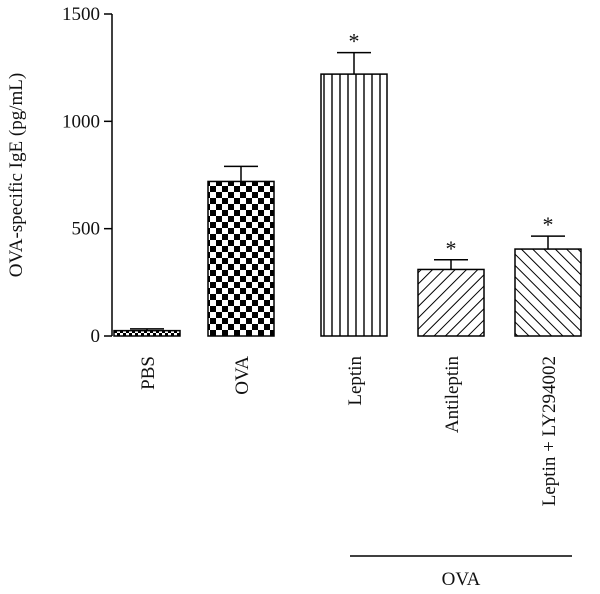 The height and width of the screenshot is (594, 600). Describe the element at coordinates (354, 205) in the screenshot. I see `bar-leptin` at that location.